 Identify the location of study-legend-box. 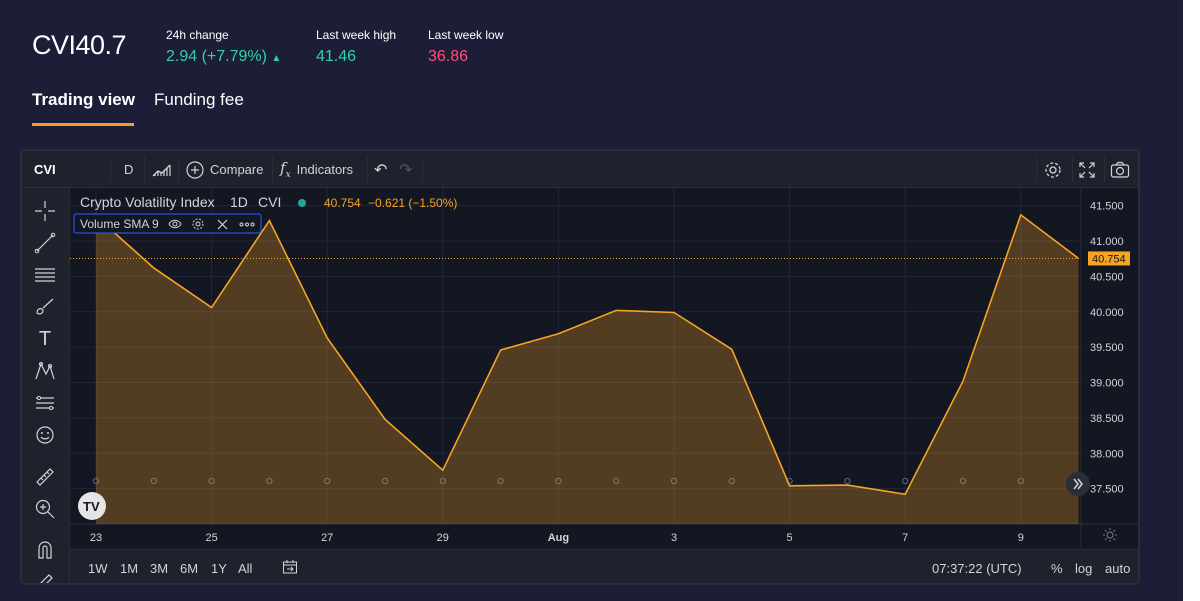
(167, 223).